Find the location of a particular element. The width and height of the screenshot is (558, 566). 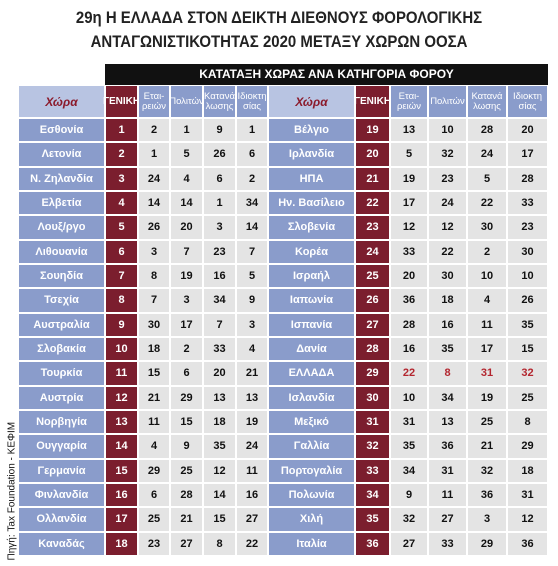

column-header: Πολιτών is located at coordinates (186, 101).